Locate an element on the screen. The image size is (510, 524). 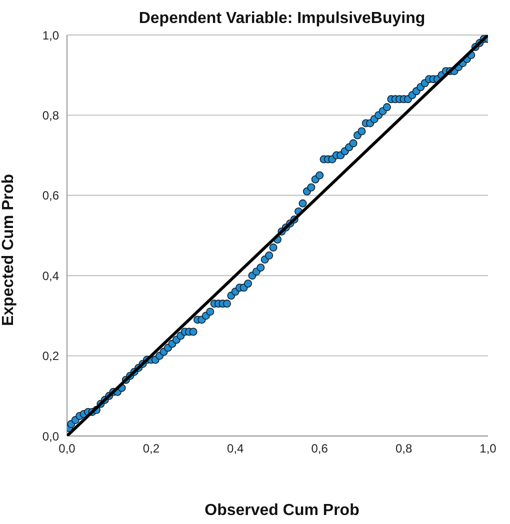
y-tick-label: 0,2 is located at coordinates (51, 356).